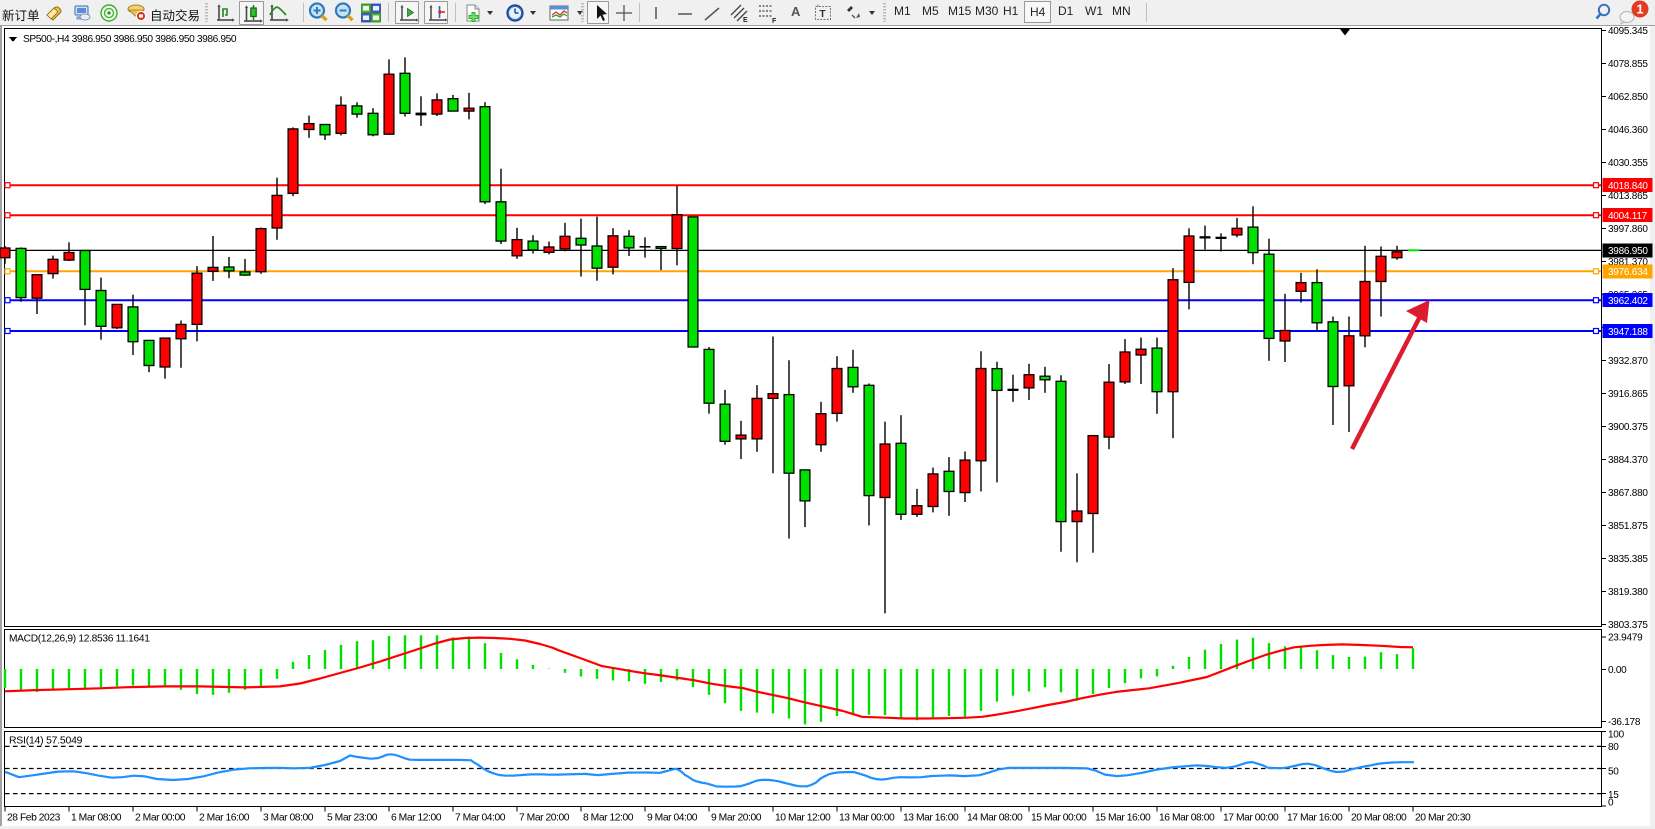 This screenshot has width=1655, height=829. Describe the element at coordinates (544, 818) in the screenshot. I see `svg-text: 7 Mar 20:00` at that location.